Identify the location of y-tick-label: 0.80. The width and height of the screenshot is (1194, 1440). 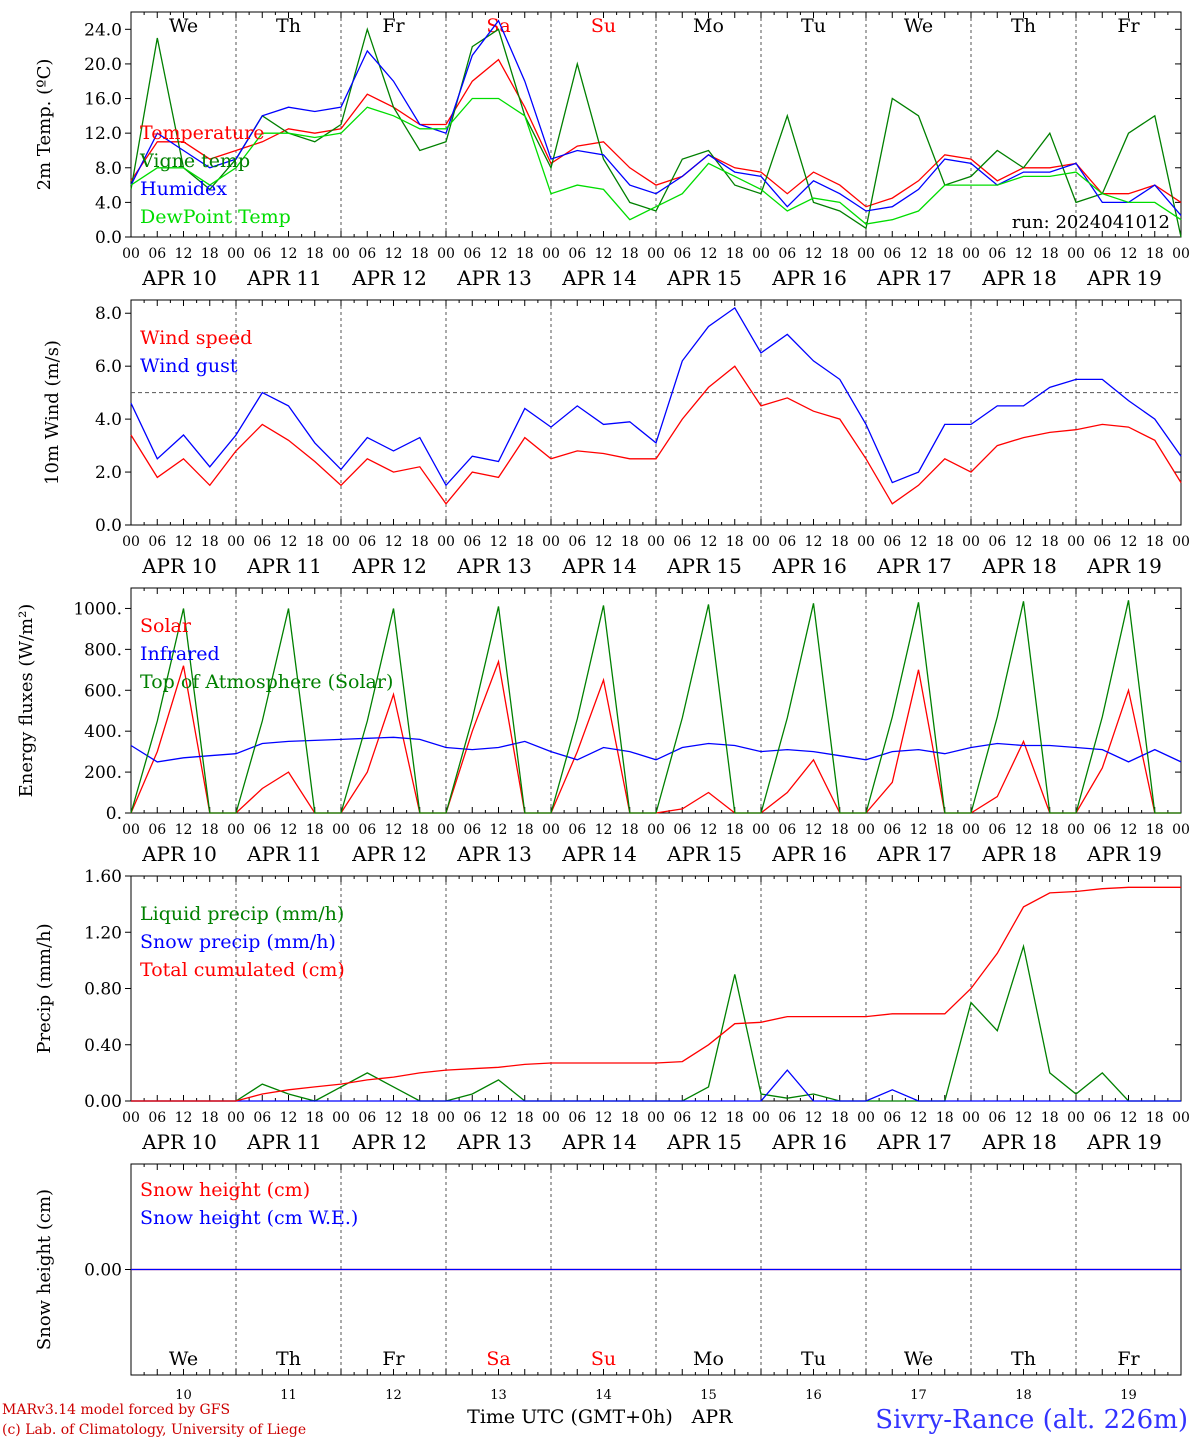
(103, 990).